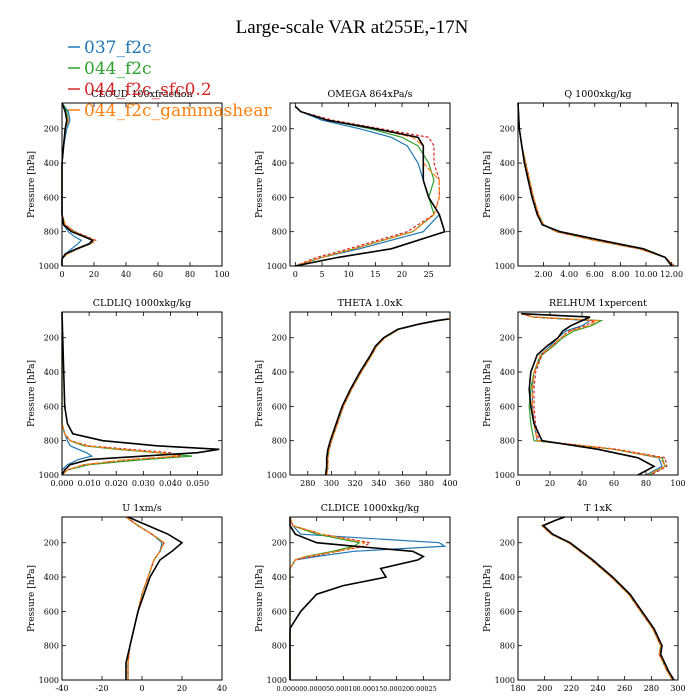 The height and width of the screenshot is (700, 700). What do you see at coordinates (143, 483) in the screenshot?
I see `x-tick-label: 0.030` at bounding box center [143, 483].